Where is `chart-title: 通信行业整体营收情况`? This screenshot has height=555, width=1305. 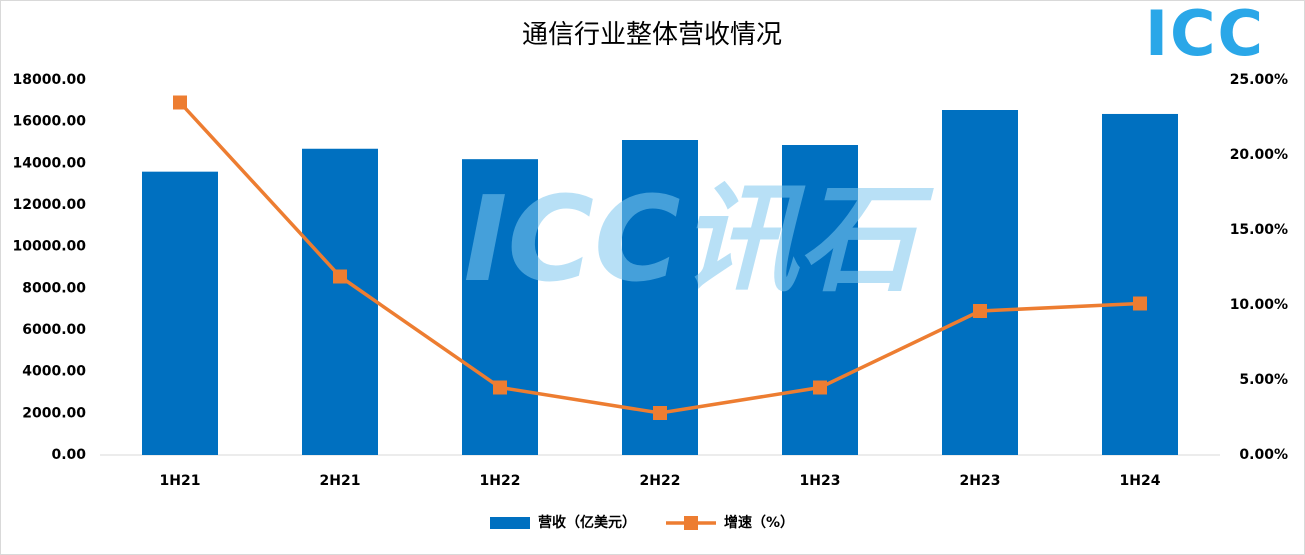 chart-title: 通信行业整体营收情况 is located at coordinates (652, 35).